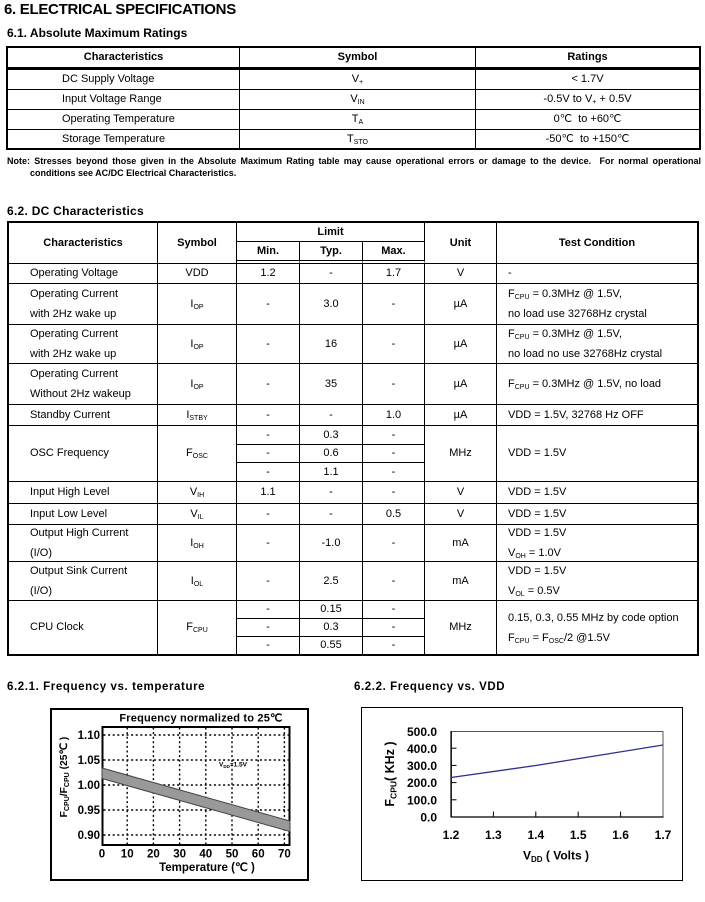 This screenshot has height=902, width=705. What do you see at coordinates (102, 855) in the screenshot?
I see `svg-text: 0` at bounding box center [102, 855].